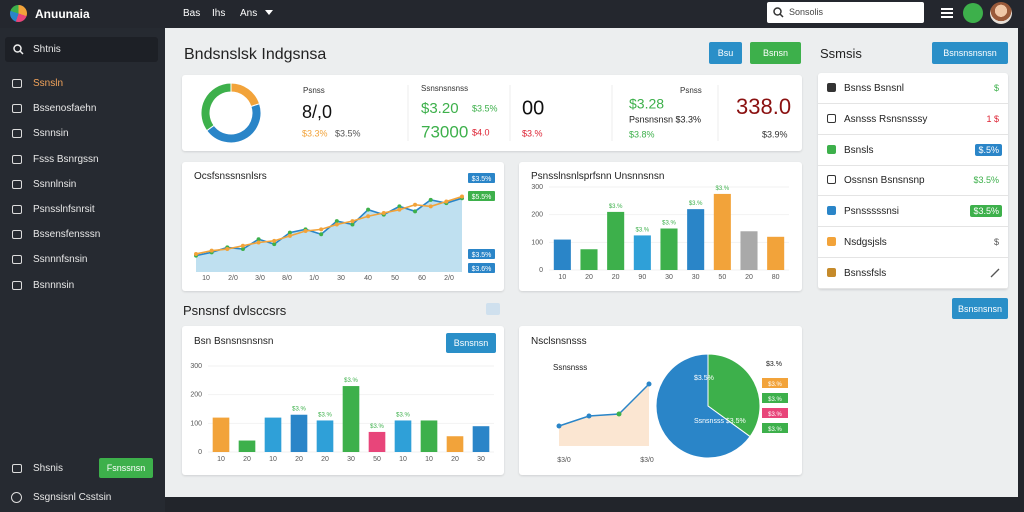 This screenshot has height=512, width=1024. Describe the element at coordinates (988, 149) in the screenshot. I see `row-value: $.5%` at that location.